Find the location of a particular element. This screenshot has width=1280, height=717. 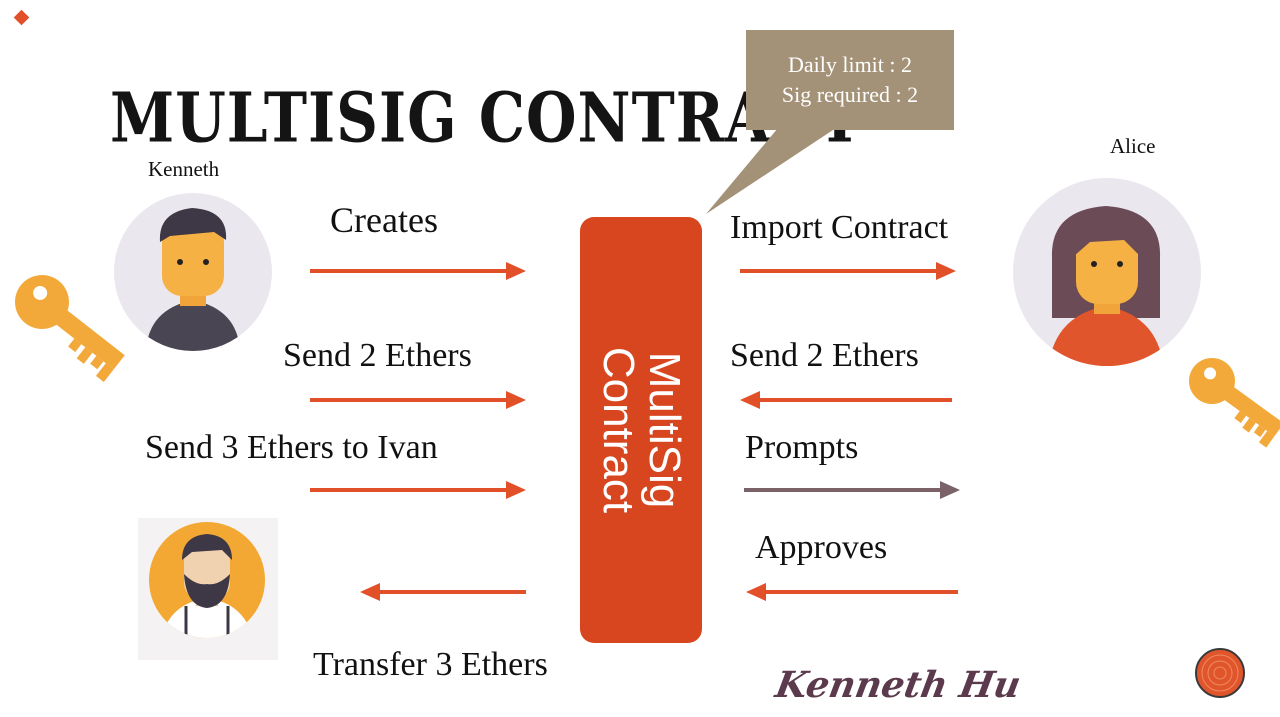

arrow-send-3-ivan is located at coordinates (418, 490).